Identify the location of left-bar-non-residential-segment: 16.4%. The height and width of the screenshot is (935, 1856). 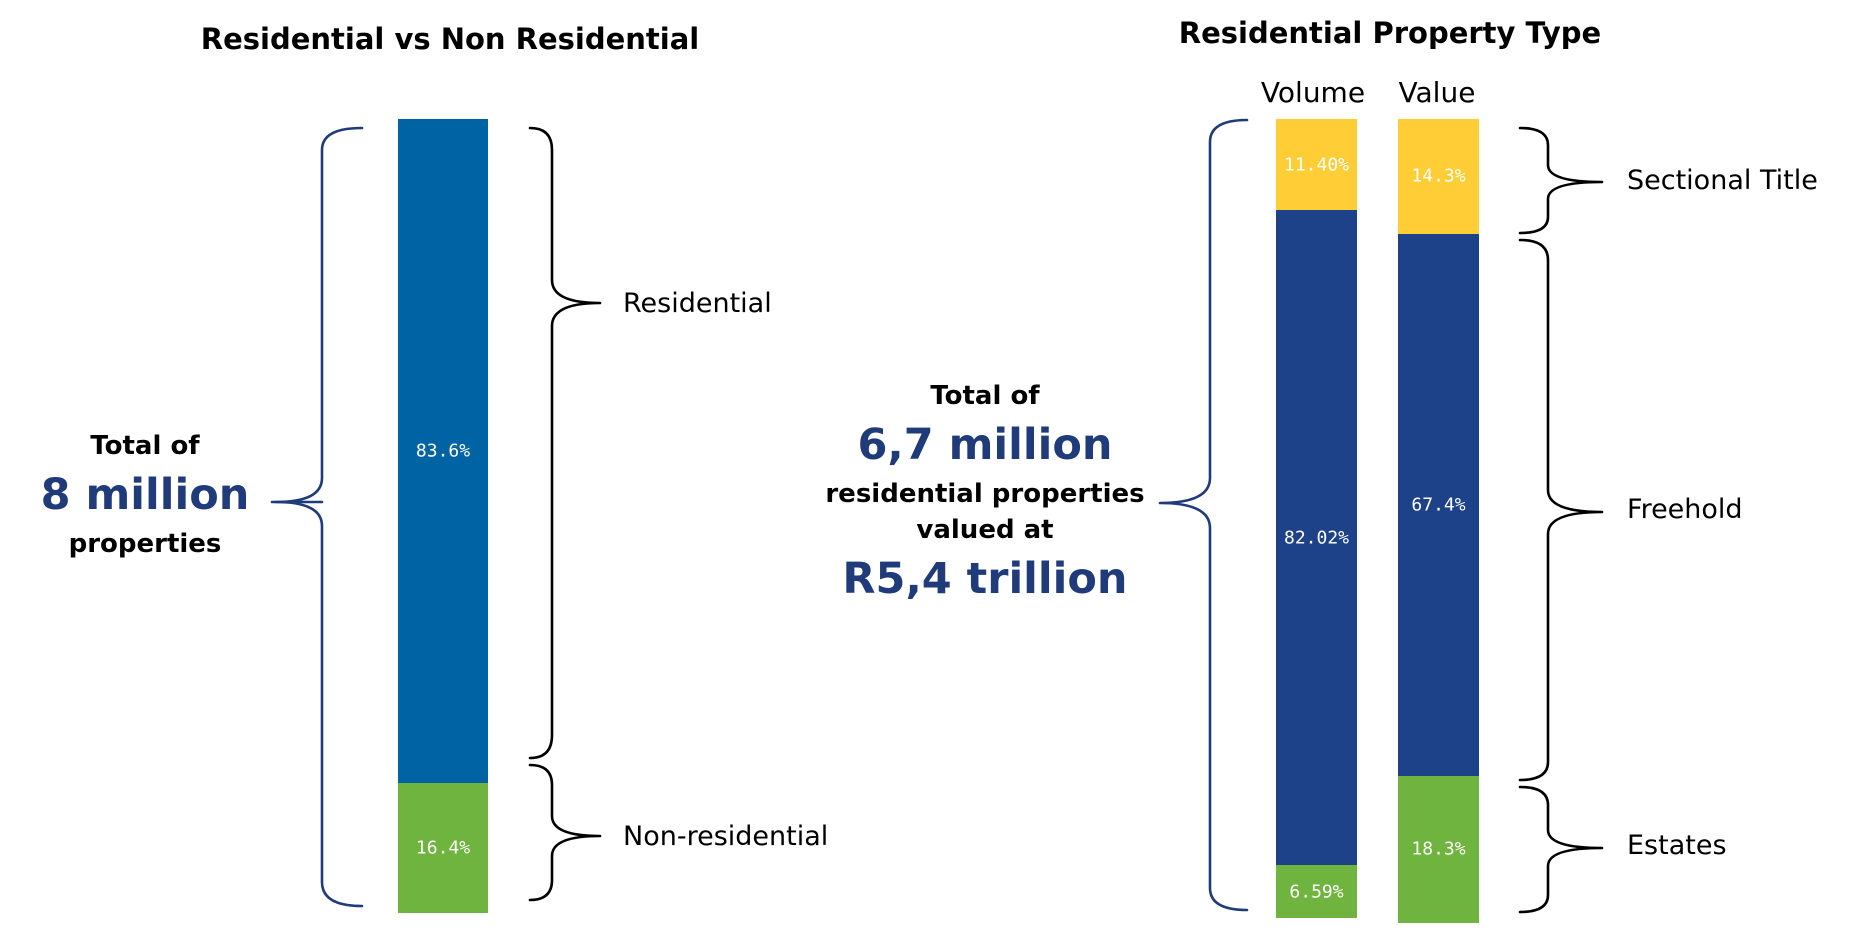
(443, 847).